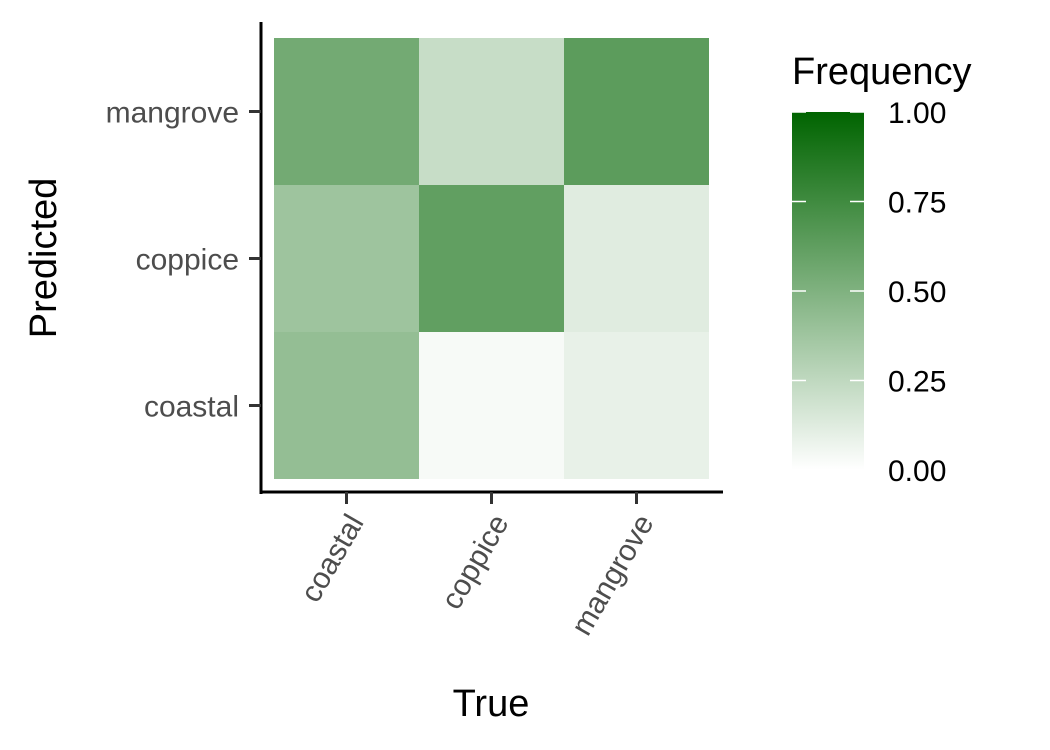 The height and width of the screenshot is (750, 1050). I want to click on y-tick-label-coastal: coastal, so click(191, 407).